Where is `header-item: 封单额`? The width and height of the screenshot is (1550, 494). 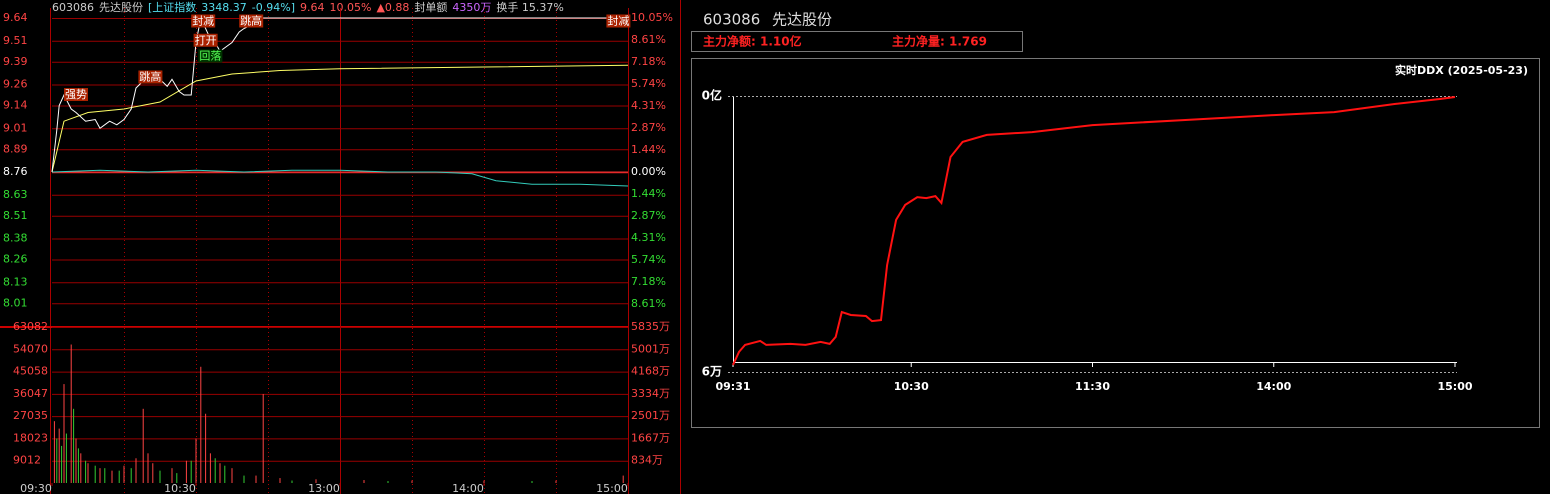
header-item: 封单额 is located at coordinates (430, 7).